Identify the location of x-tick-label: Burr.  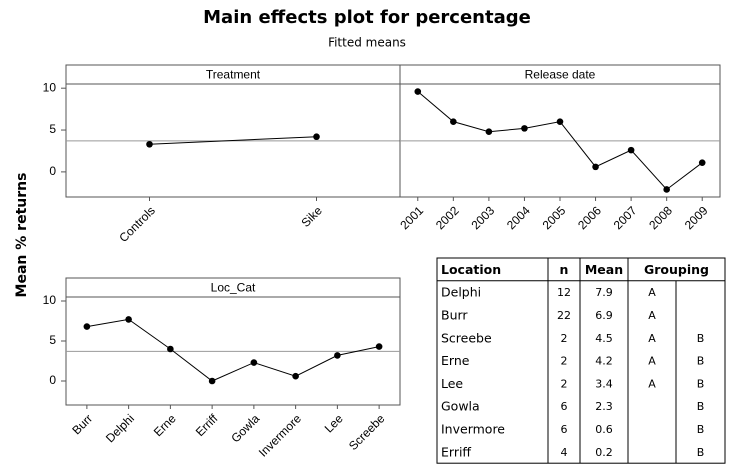
(82, 424).